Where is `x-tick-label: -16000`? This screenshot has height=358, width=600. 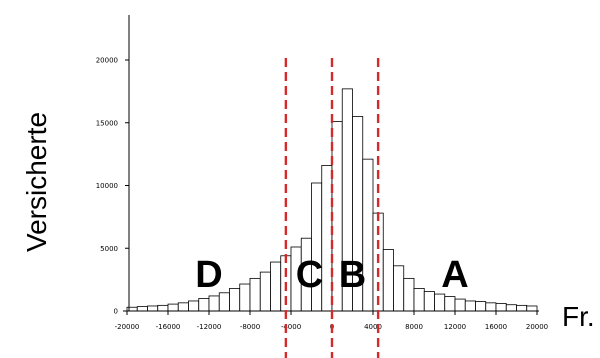
x-tick-label: -16000 is located at coordinates (168, 327).